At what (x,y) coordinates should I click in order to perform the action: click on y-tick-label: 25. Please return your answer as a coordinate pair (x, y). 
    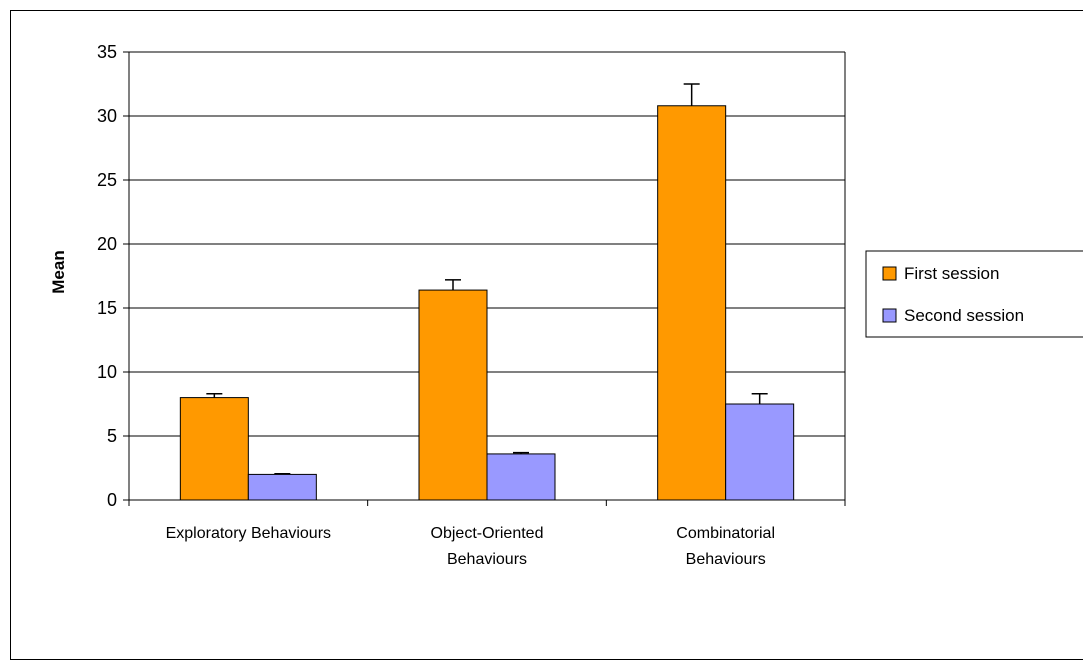
    Looking at the image, I should click on (107, 180).